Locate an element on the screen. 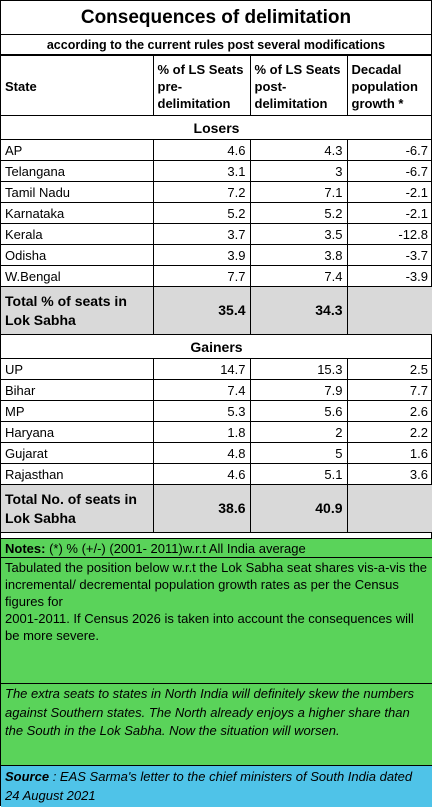 The width and height of the screenshot is (432, 807). losers-section-row: Losers is located at coordinates (216, 127).